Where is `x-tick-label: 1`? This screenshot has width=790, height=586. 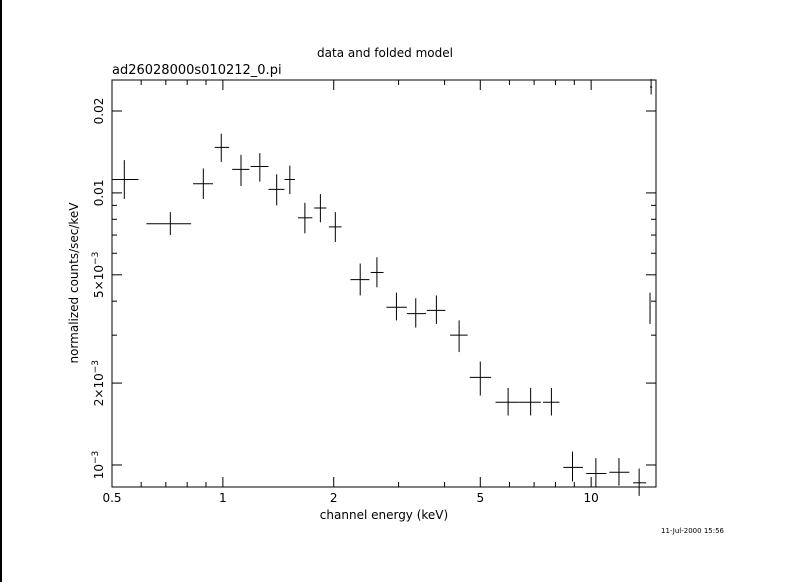 x-tick-label: 1 is located at coordinates (223, 498).